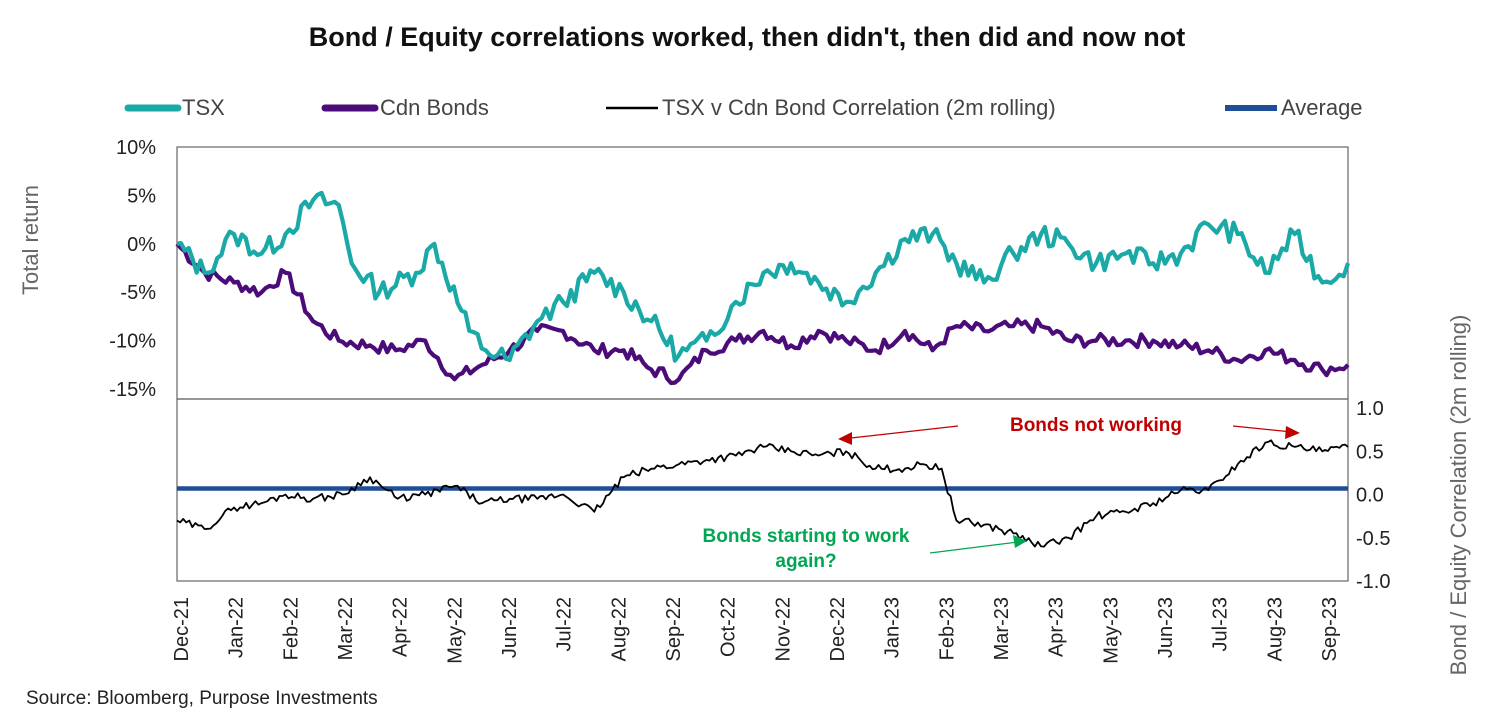 The image size is (1494, 714). Describe the element at coordinates (1057, 627) in the screenshot. I see `x-tick-label: Apr-23` at that location.